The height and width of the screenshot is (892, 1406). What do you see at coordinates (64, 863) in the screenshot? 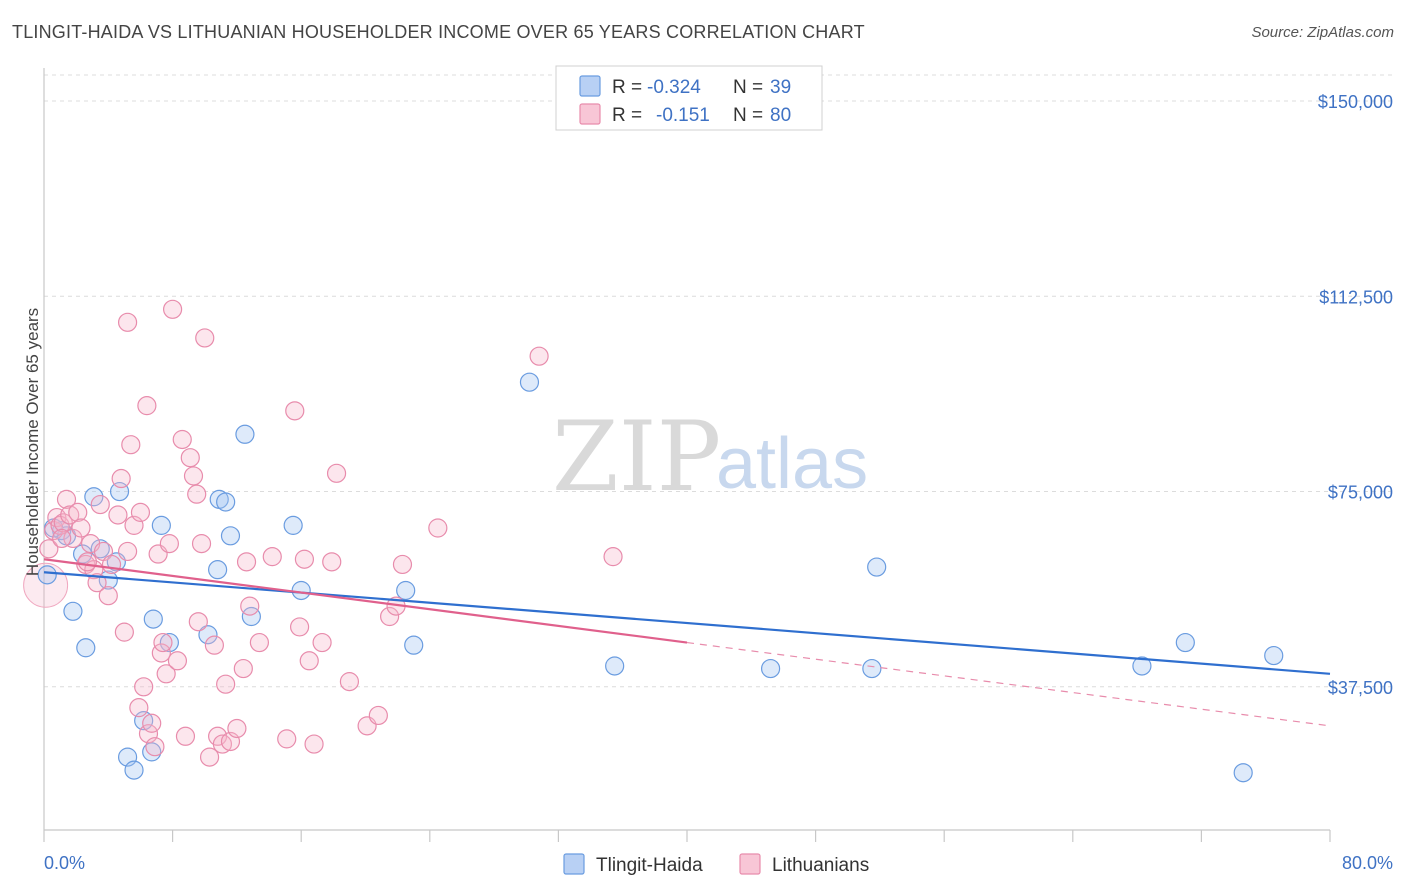
I see `x-tick-label-0: 0.0%` at bounding box center [64, 863].